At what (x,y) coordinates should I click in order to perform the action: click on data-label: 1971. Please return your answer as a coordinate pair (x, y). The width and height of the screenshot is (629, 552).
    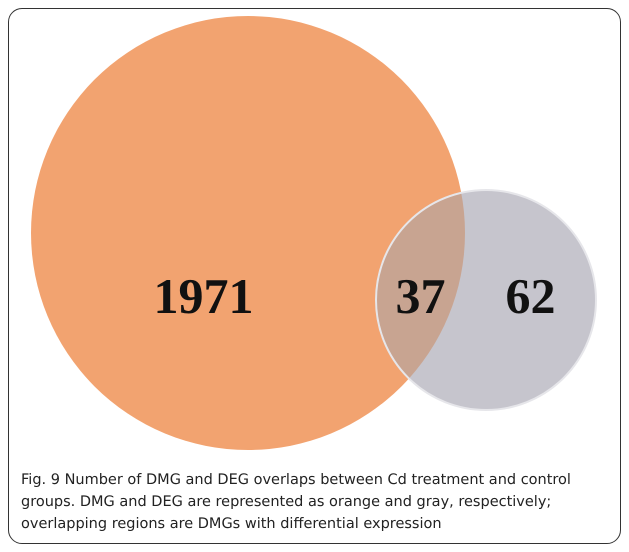
    Looking at the image, I should click on (204, 296).